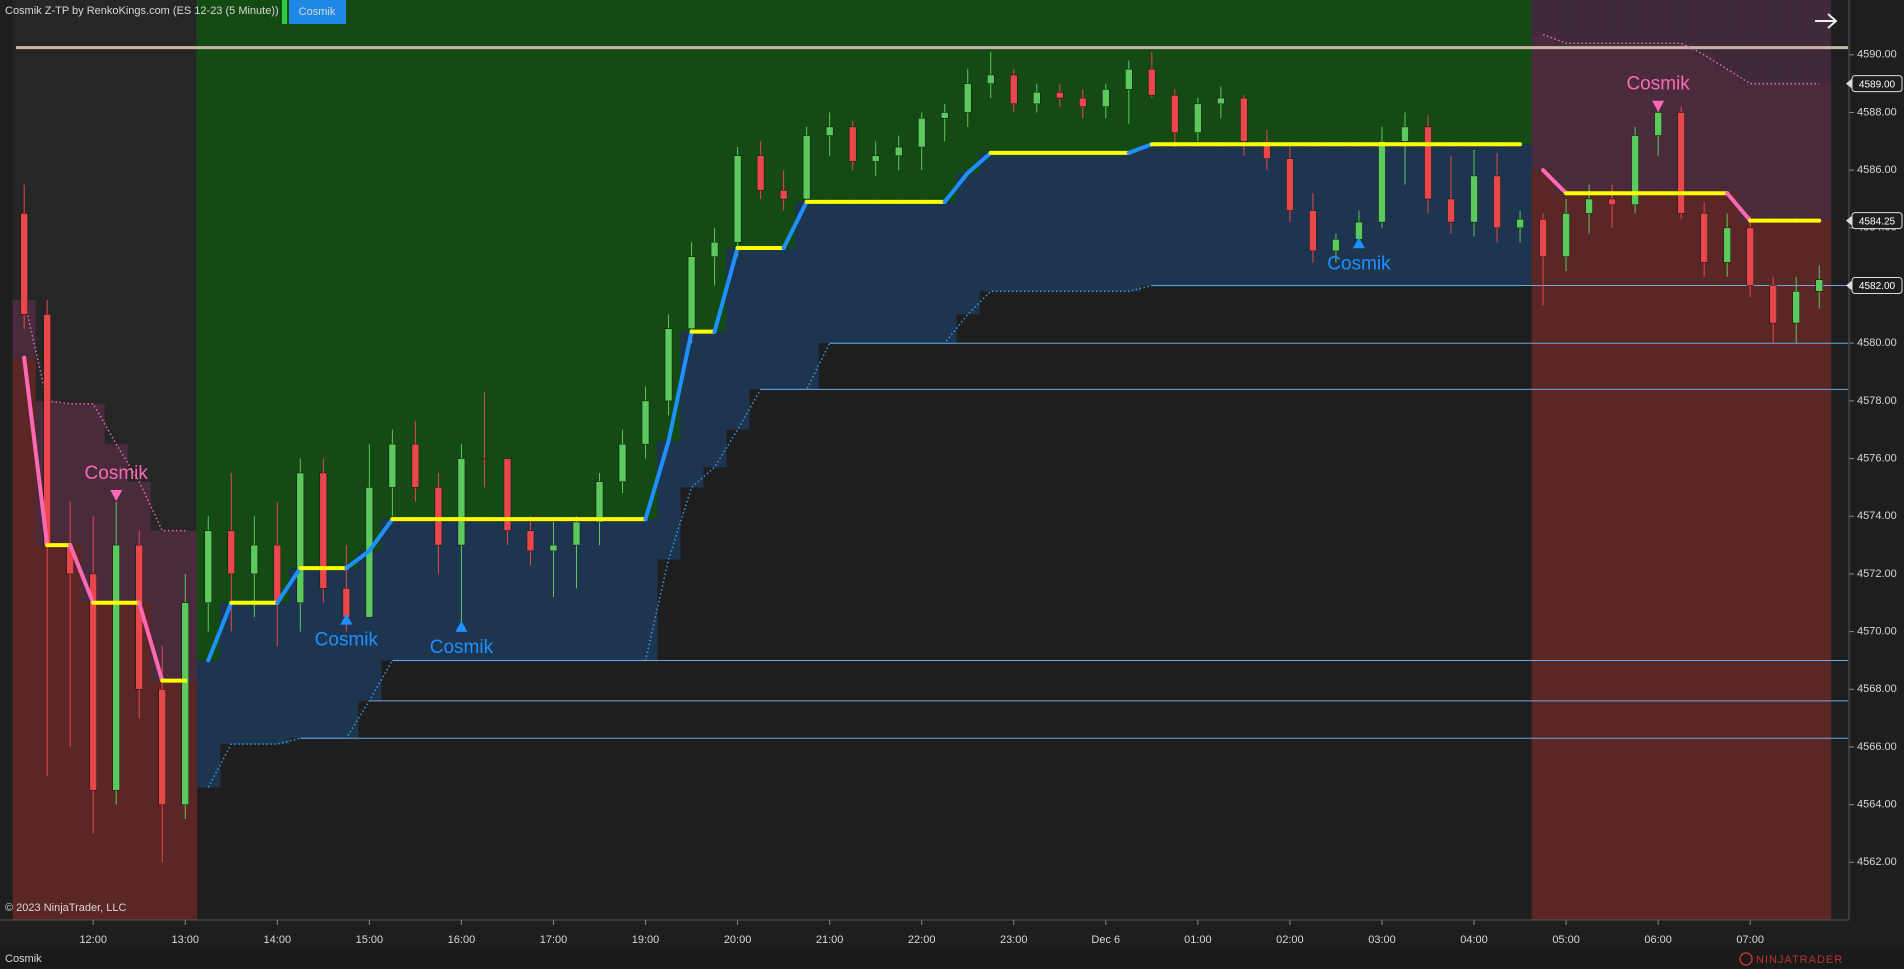 This screenshot has height=969, width=1904. Describe the element at coordinates (922, 940) in the screenshot. I see `x-tick-label: 22:00` at that location.